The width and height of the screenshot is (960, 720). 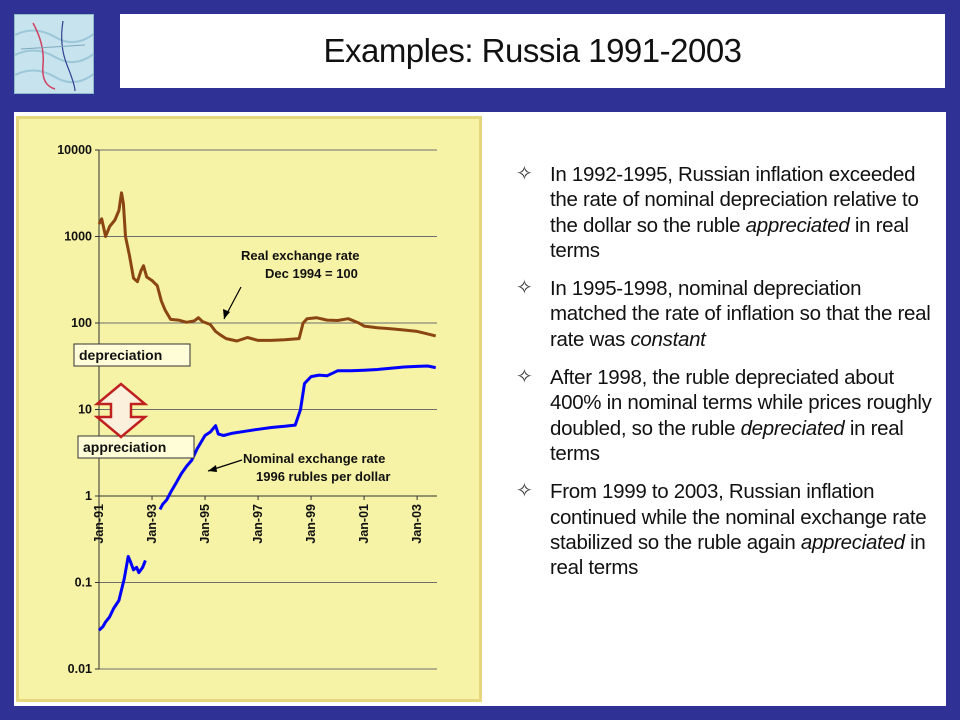 What do you see at coordinates (205, 524) in the screenshot?
I see `x-tick-label: Jan-95` at bounding box center [205, 524].